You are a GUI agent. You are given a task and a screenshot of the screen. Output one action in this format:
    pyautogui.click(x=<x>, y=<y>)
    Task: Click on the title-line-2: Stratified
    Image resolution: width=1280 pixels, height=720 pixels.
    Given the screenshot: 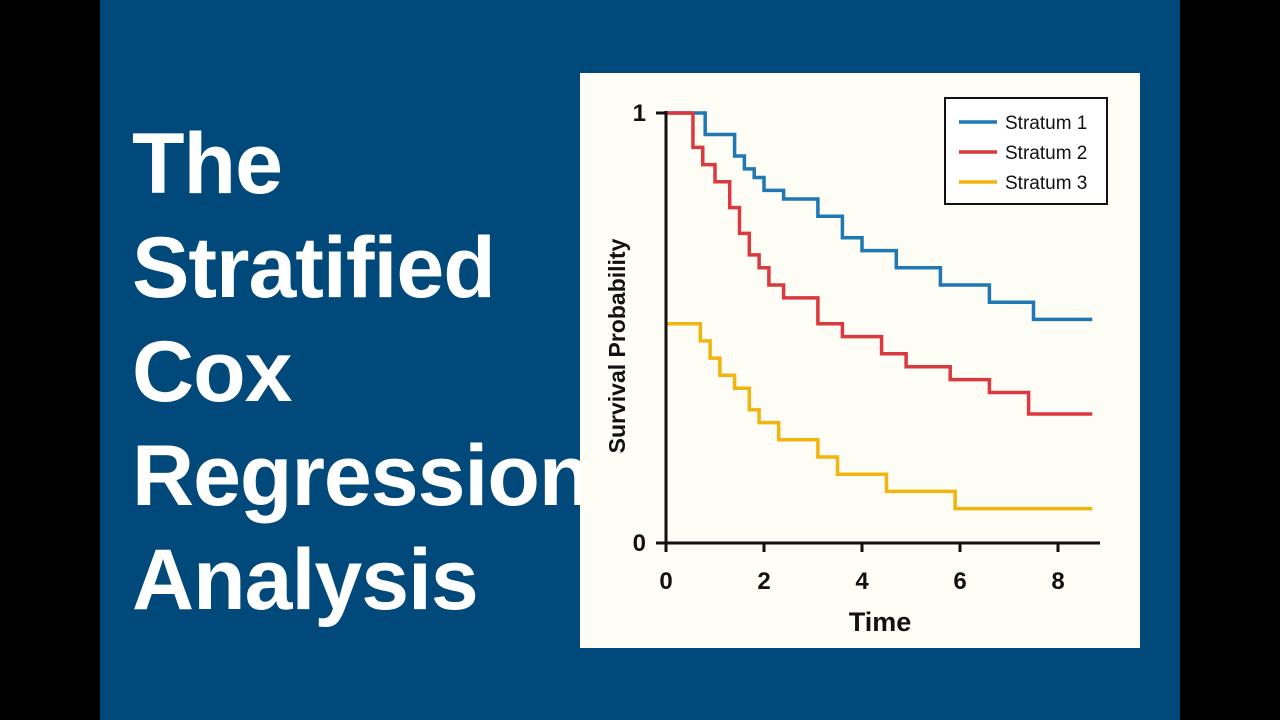 What is the action you would take?
    pyautogui.click(x=314, y=268)
    